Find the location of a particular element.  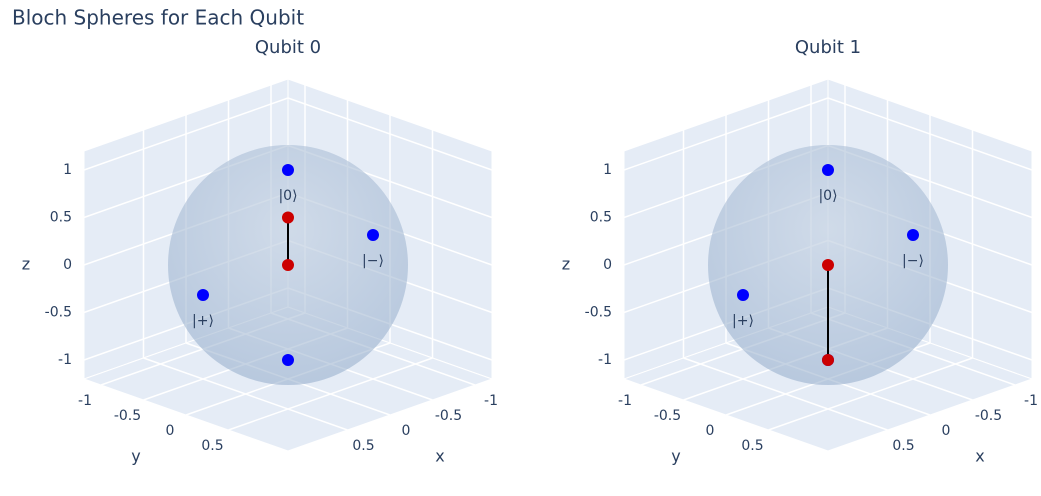

subplot-title: Qubit 0 is located at coordinates (288, 47).